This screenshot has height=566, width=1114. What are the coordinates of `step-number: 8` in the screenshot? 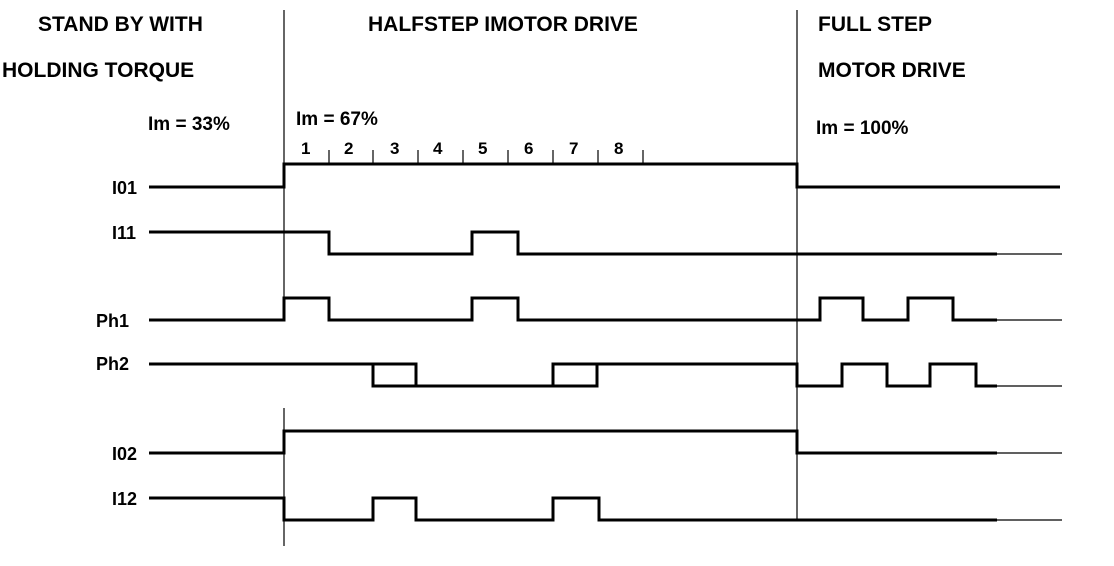 It's located at (618, 148).